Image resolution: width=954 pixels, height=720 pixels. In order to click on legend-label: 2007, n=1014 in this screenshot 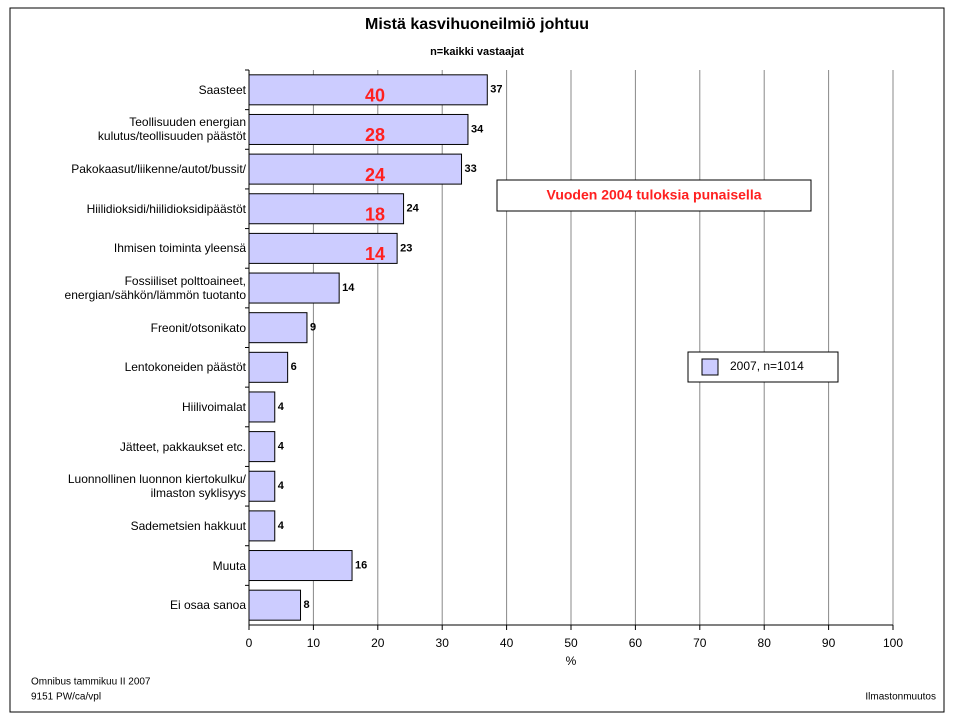, I will do `click(767, 366)`.